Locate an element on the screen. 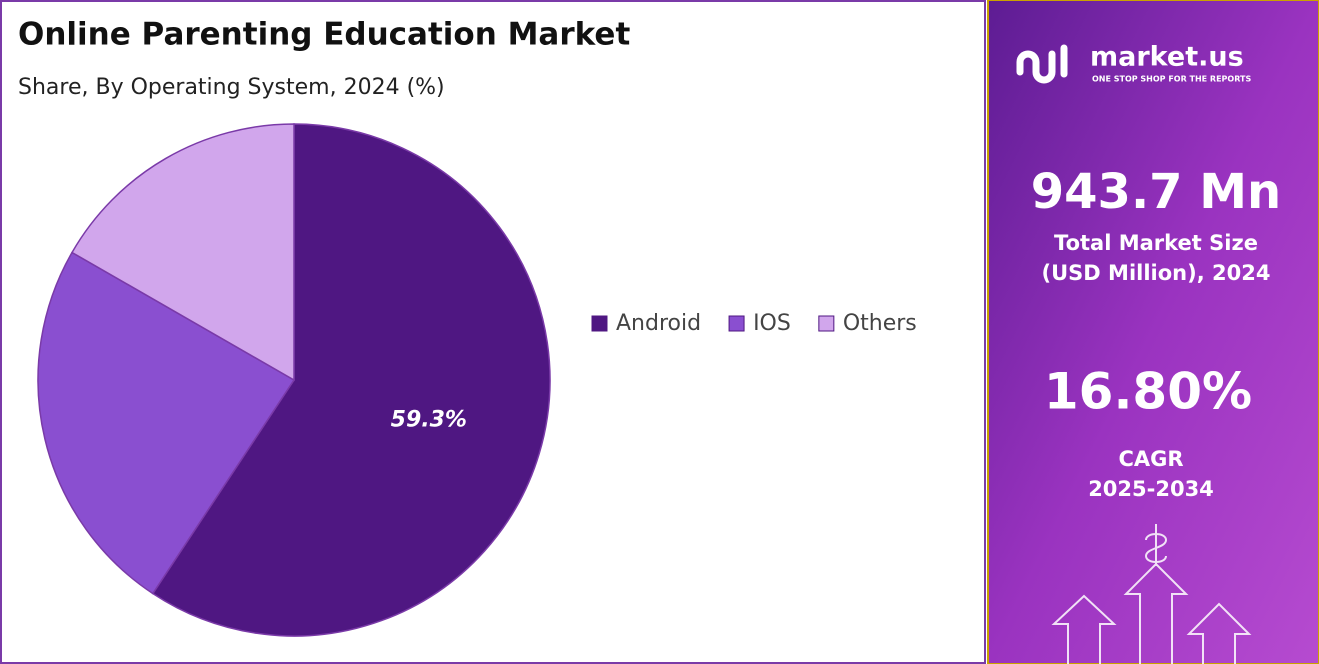  brand: market.us ONE STOP SHOP FOR THE REPORTS is located at coordinates (1133, 63).